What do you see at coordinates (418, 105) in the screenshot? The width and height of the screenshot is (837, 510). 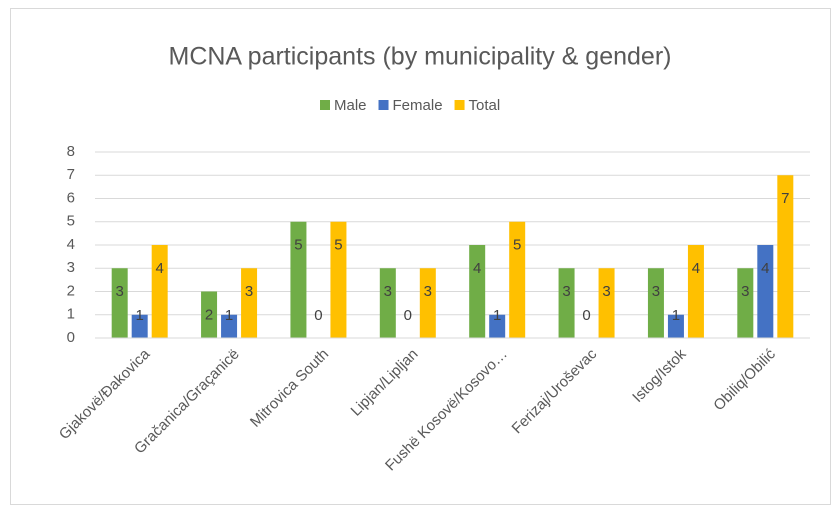 I see `legend-label: Female` at bounding box center [418, 105].